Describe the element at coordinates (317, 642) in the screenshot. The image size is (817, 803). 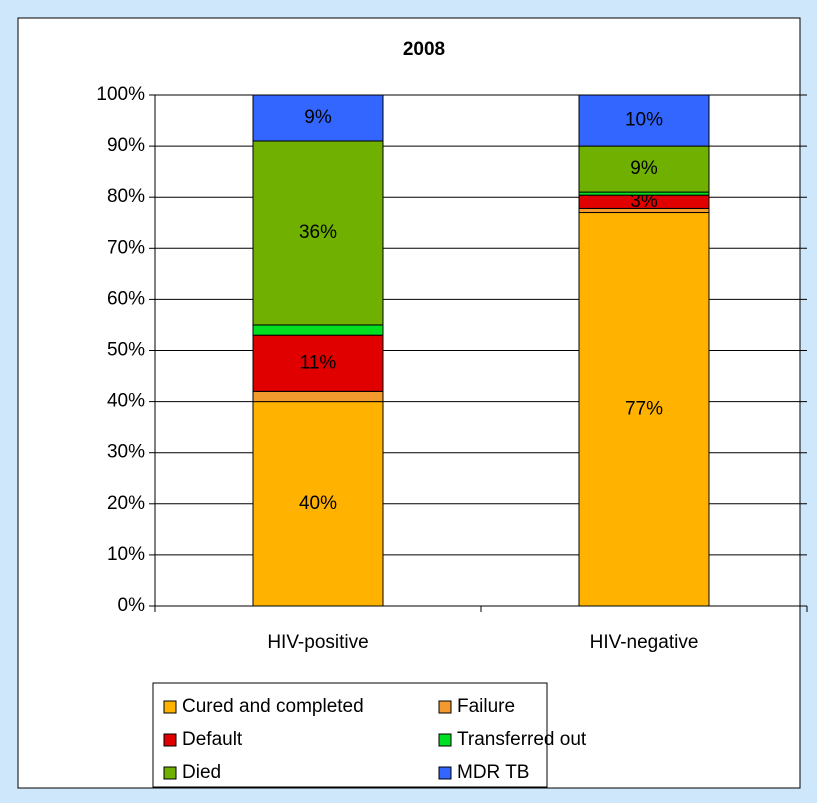
I see `x-tick-label: HIV-positive` at that location.